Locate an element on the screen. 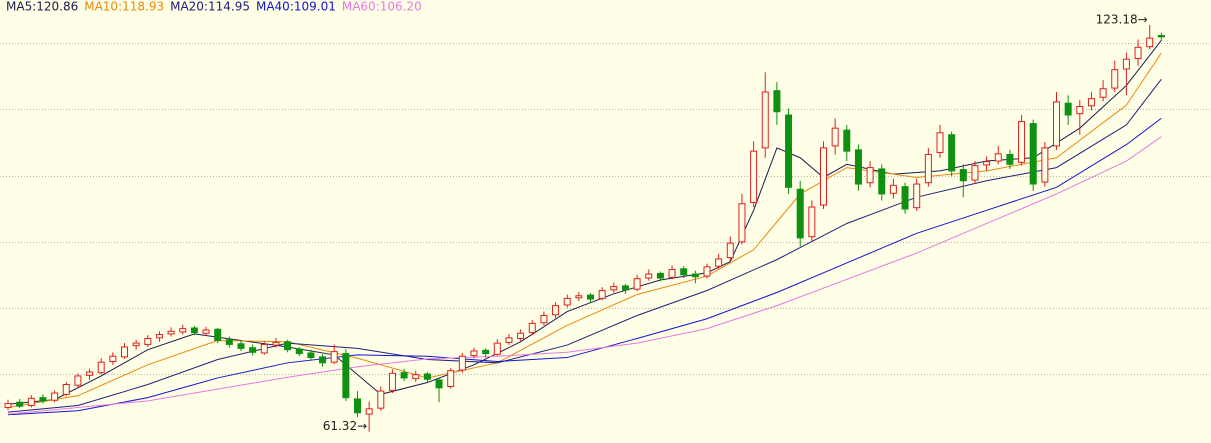 The width and height of the screenshot is (1211, 443). legend-entry: MA5:120.86 is located at coordinates (42, 7).